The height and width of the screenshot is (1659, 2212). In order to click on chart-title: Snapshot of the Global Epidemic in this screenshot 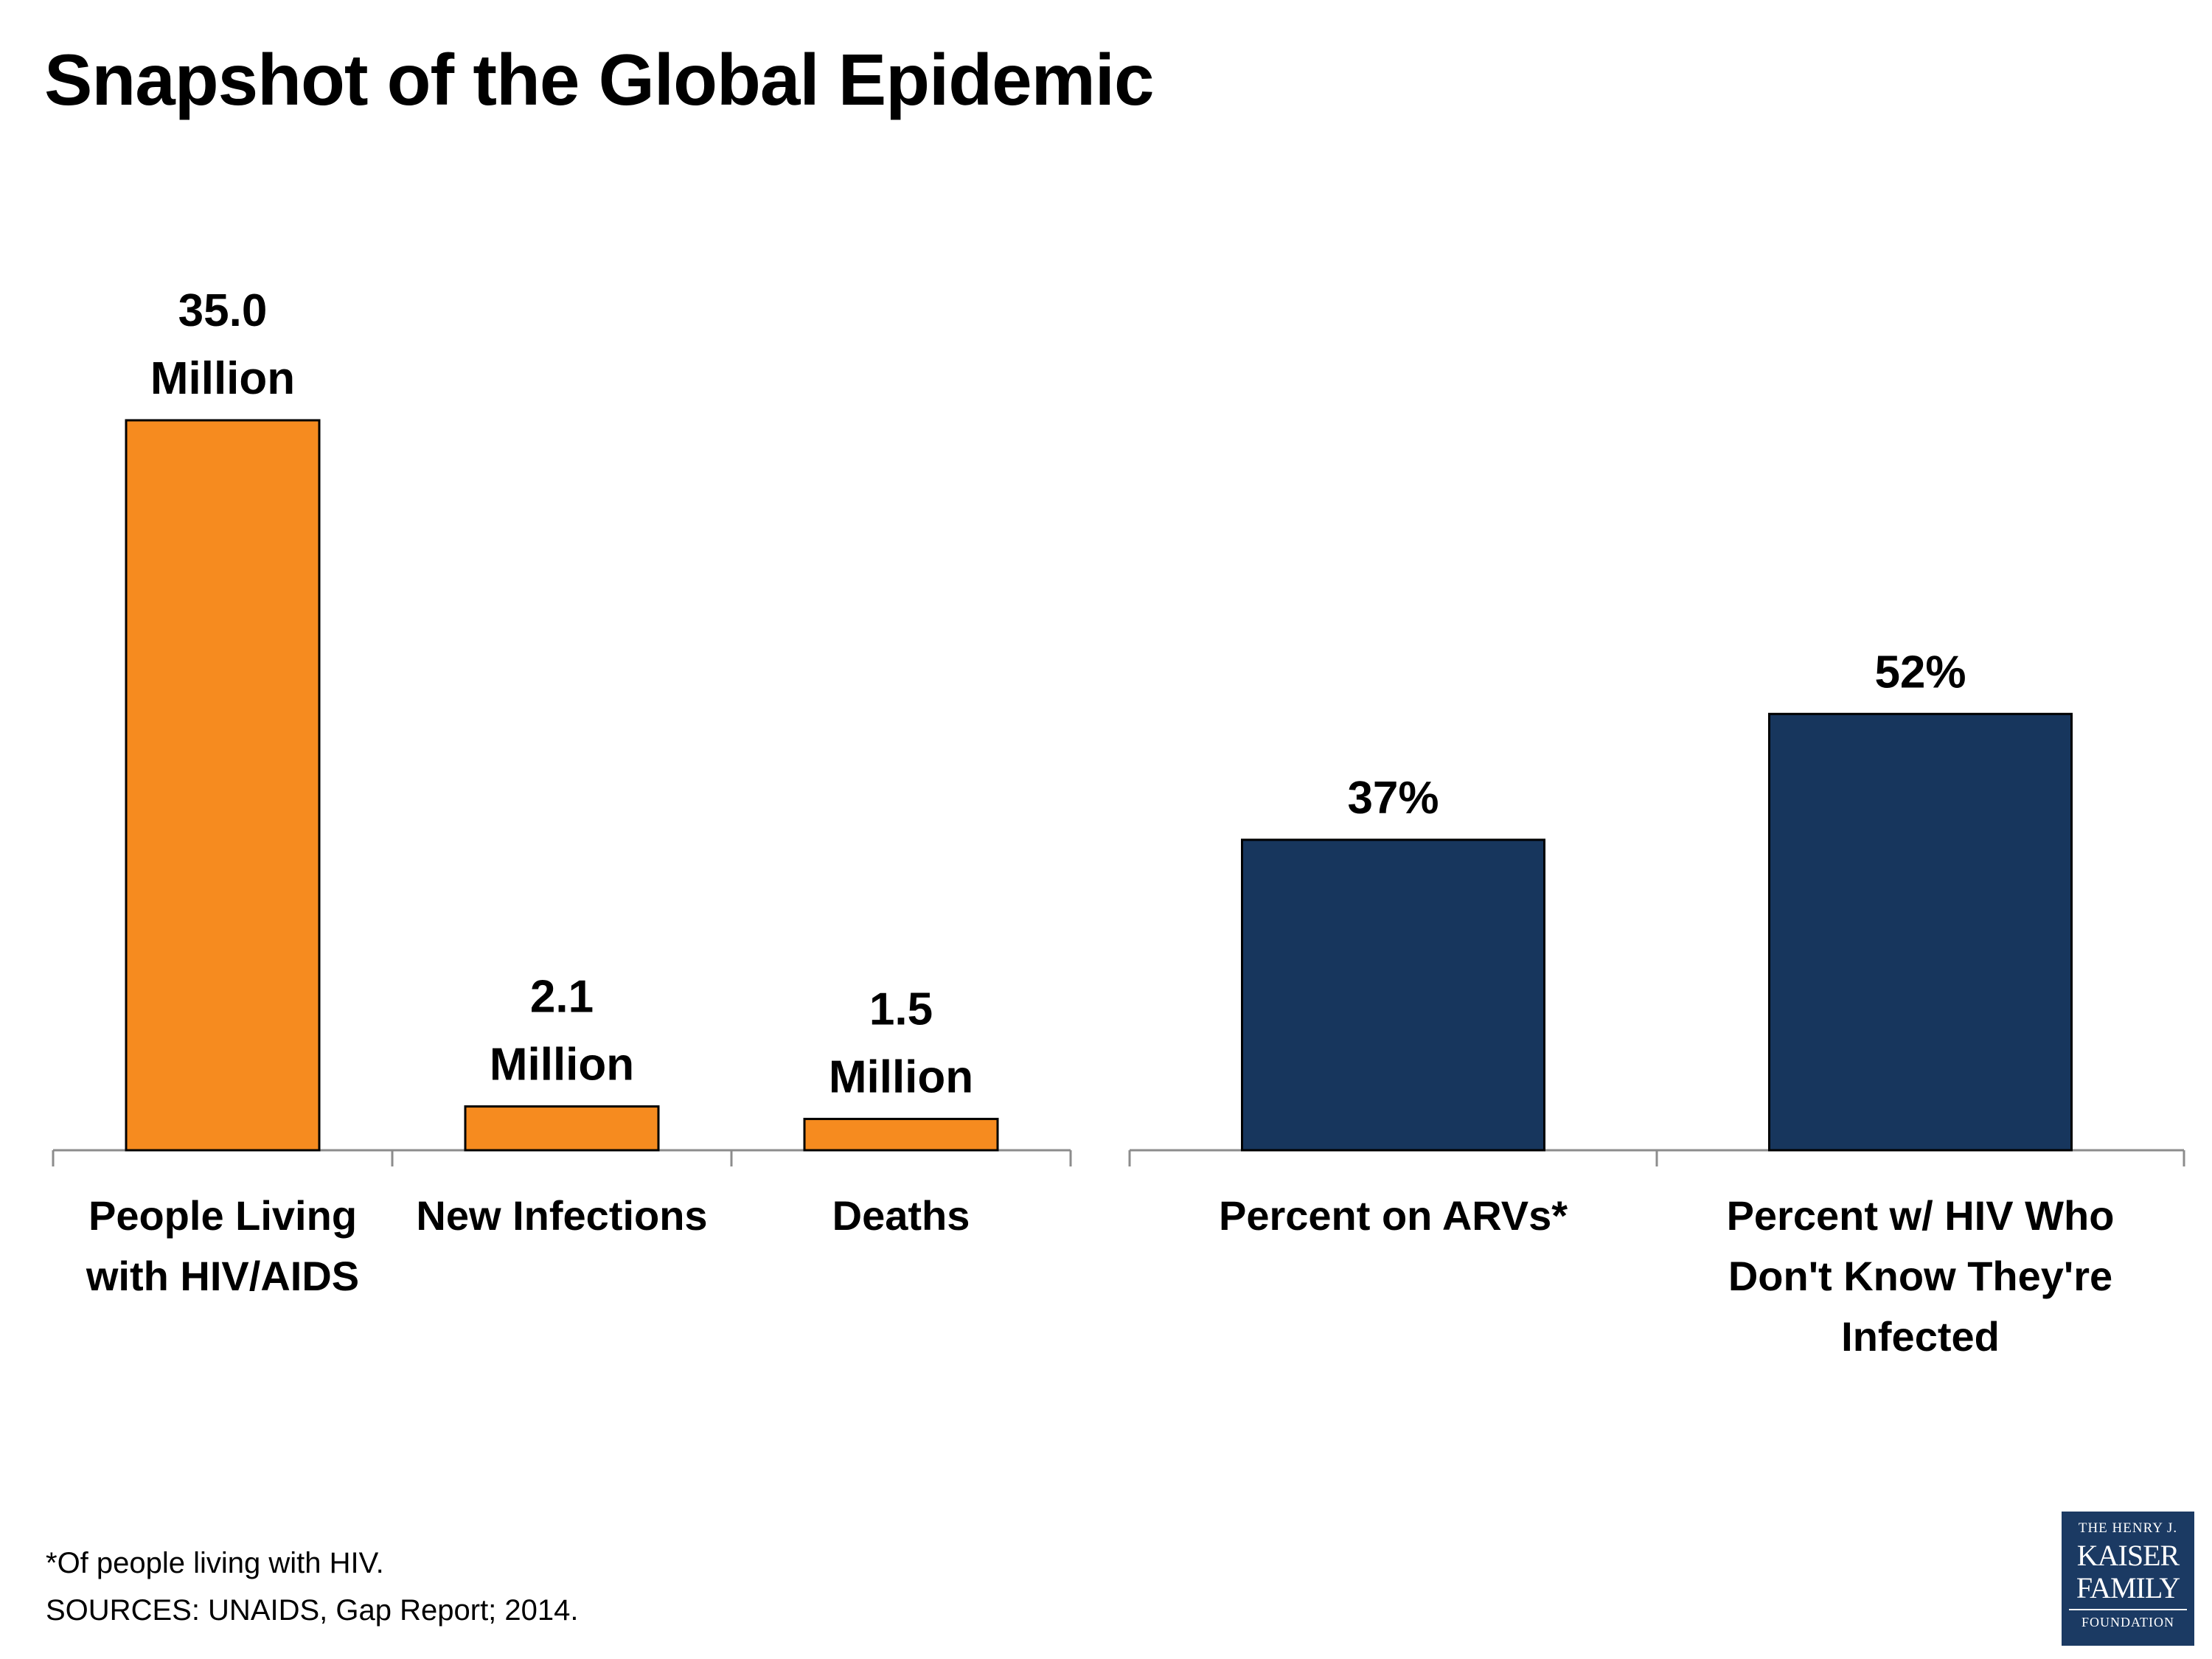, I will do `click(599, 79)`.